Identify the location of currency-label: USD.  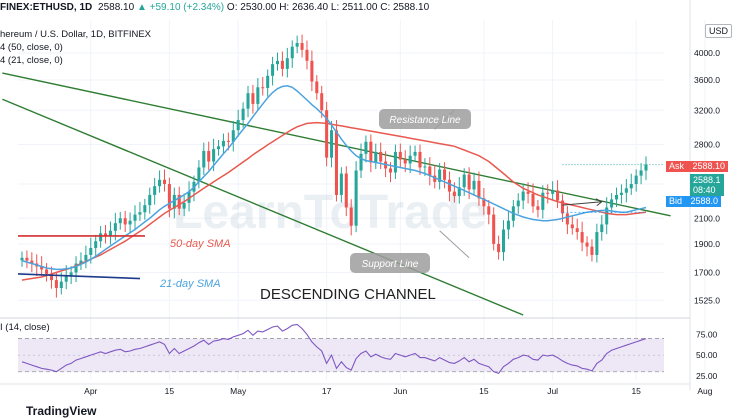
(718, 31).